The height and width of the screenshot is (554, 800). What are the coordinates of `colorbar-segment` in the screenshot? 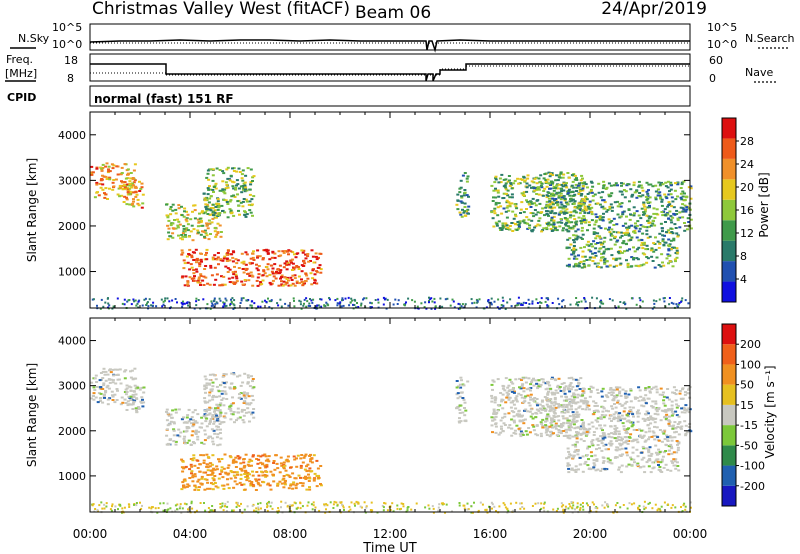 It's located at (729, 169).